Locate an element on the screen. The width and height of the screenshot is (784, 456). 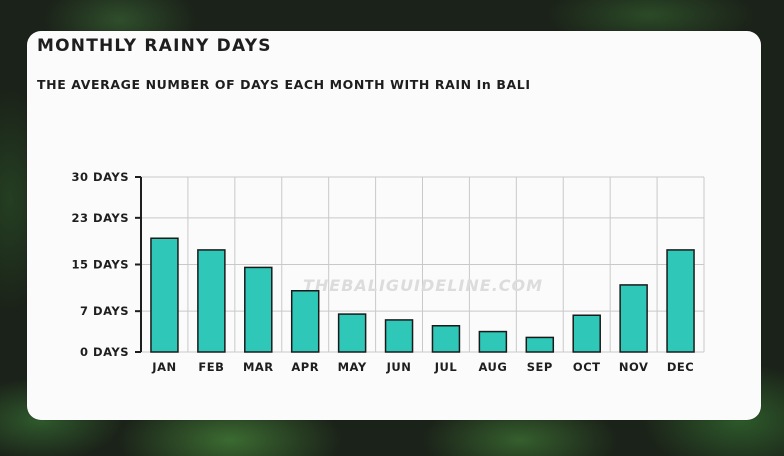
bar-may is located at coordinates (352, 333).